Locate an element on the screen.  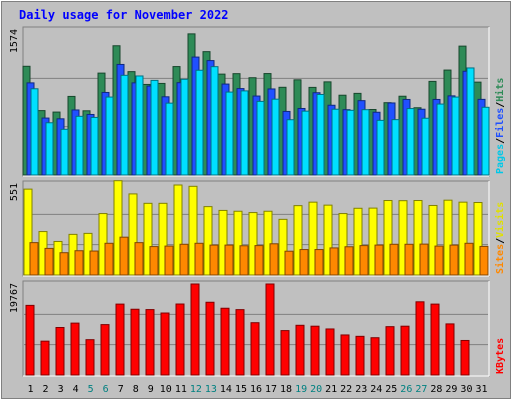
legend-item-visits: Visits is located at coordinates (500, 220).